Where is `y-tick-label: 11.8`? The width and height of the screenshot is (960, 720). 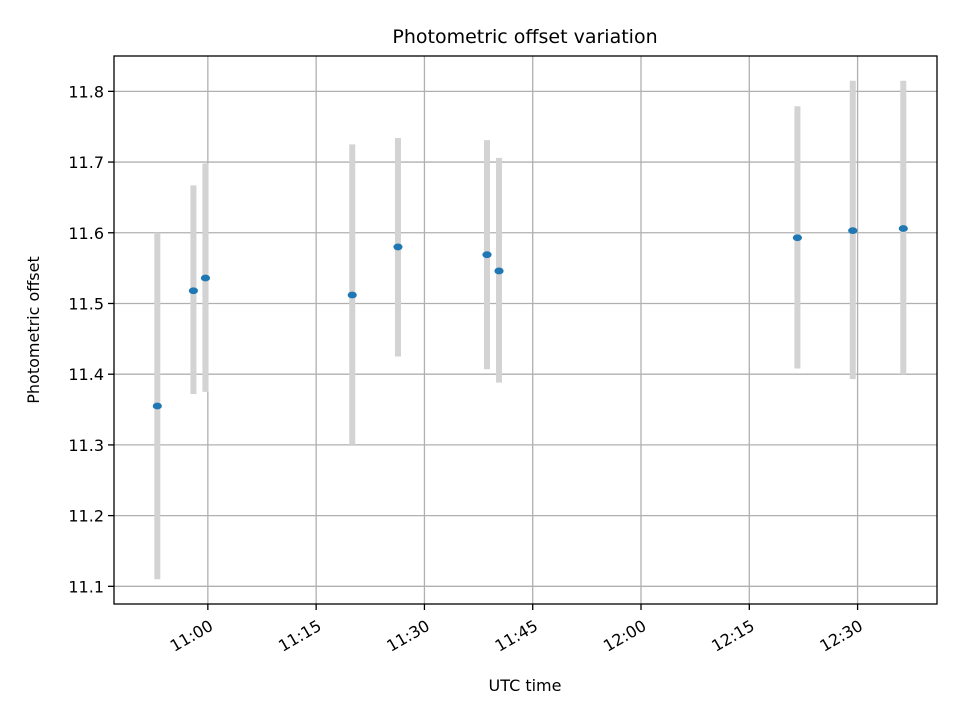
y-tick-label: 11.8 is located at coordinates (86, 91).